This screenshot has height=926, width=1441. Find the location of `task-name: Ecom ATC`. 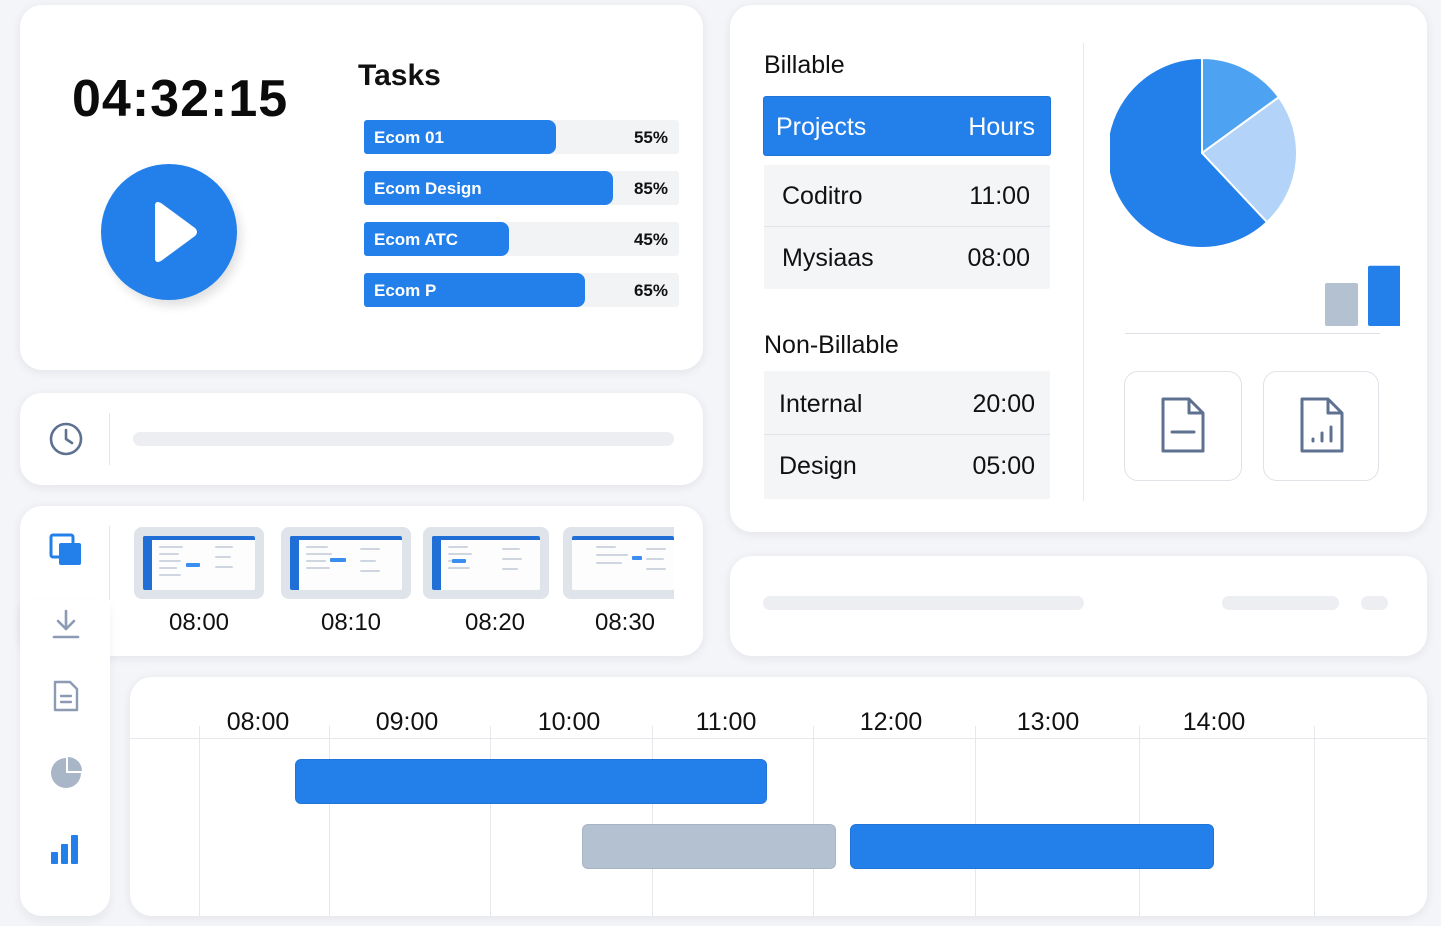

task-name: Ecom ATC is located at coordinates (416, 239).